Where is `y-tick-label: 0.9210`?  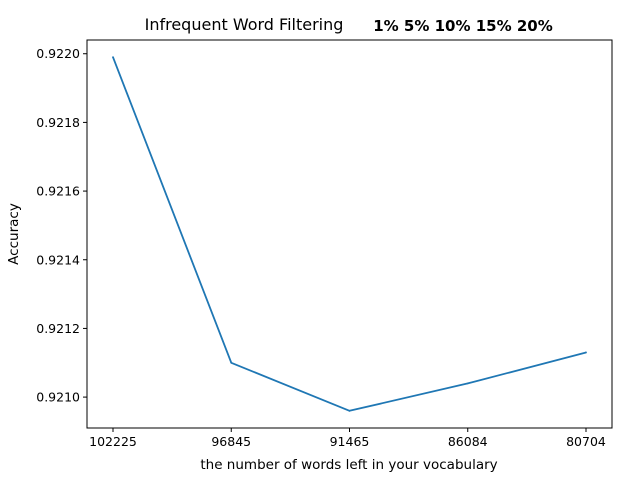 y-tick-label: 0.9210 is located at coordinates (58, 397).